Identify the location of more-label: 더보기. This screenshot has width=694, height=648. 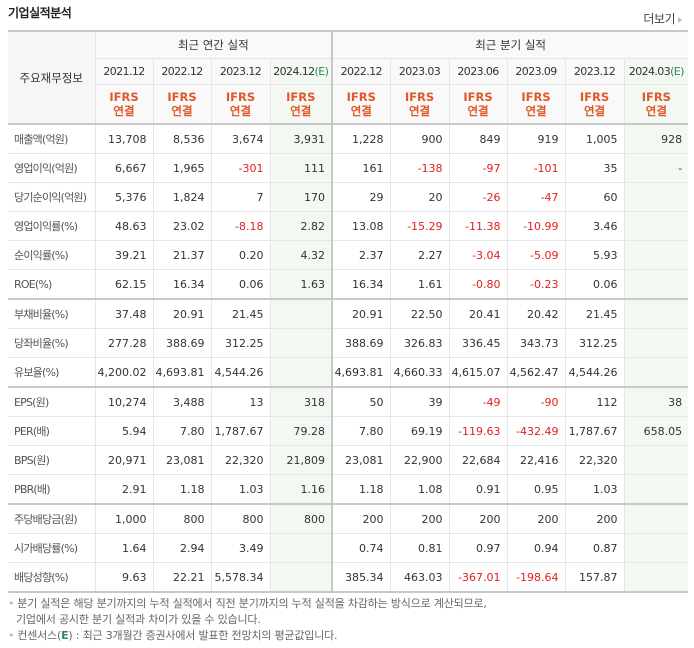
(659, 19).